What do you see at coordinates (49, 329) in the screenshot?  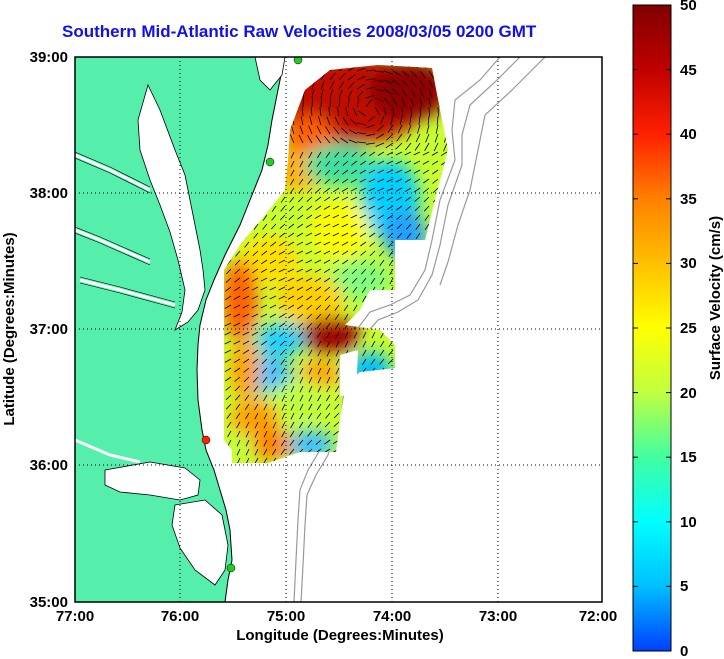 I see `y-tick-label: 37:00` at bounding box center [49, 329].